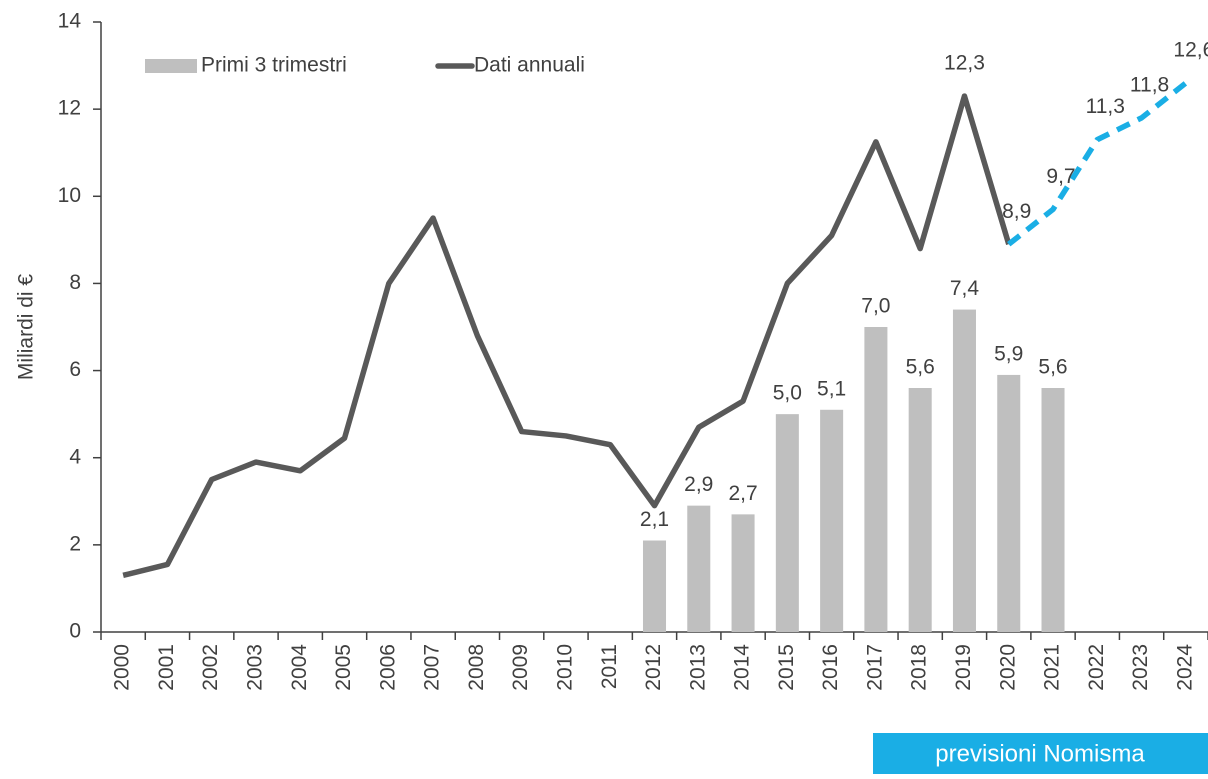  I want to click on legend-swatch, so click(171, 66).